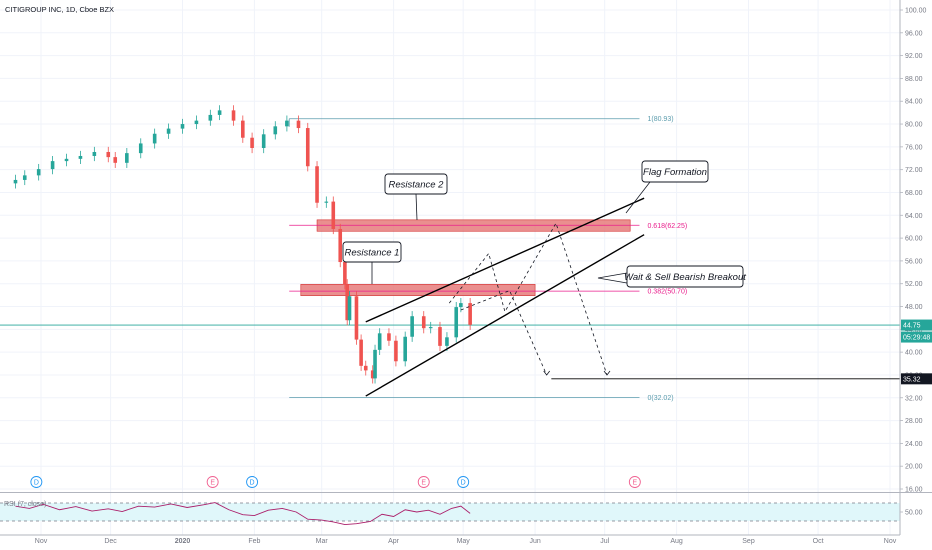 Image resolution: width=932 pixels, height=550 pixels. What do you see at coordinates (418, 289) in the screenshot?
I see `resistance-zone` at bounding box center [418, 289].